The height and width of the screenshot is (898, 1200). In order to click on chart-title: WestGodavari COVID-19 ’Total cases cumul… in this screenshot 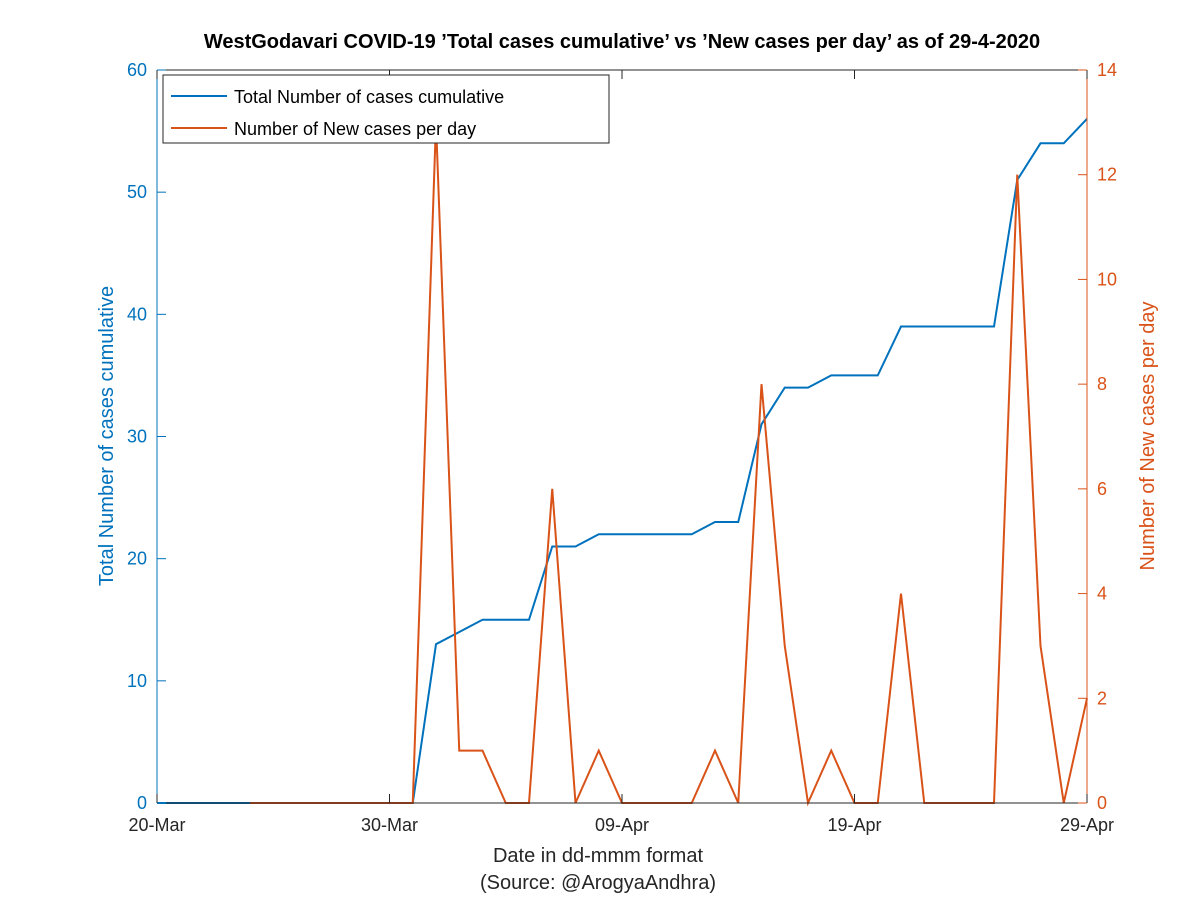, I will do `click(622, 42)`.